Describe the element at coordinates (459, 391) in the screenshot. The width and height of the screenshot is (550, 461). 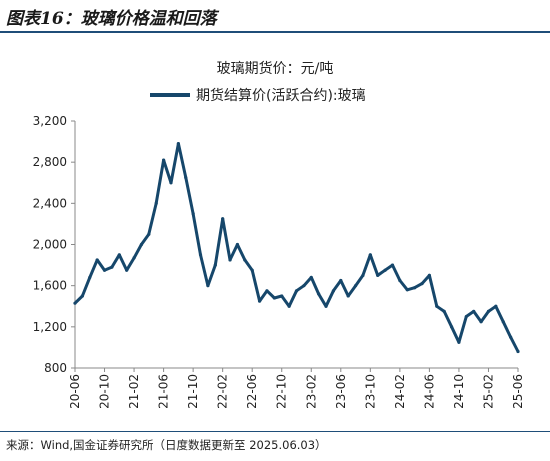
I see `x-tick-label: 24-10` at that location.